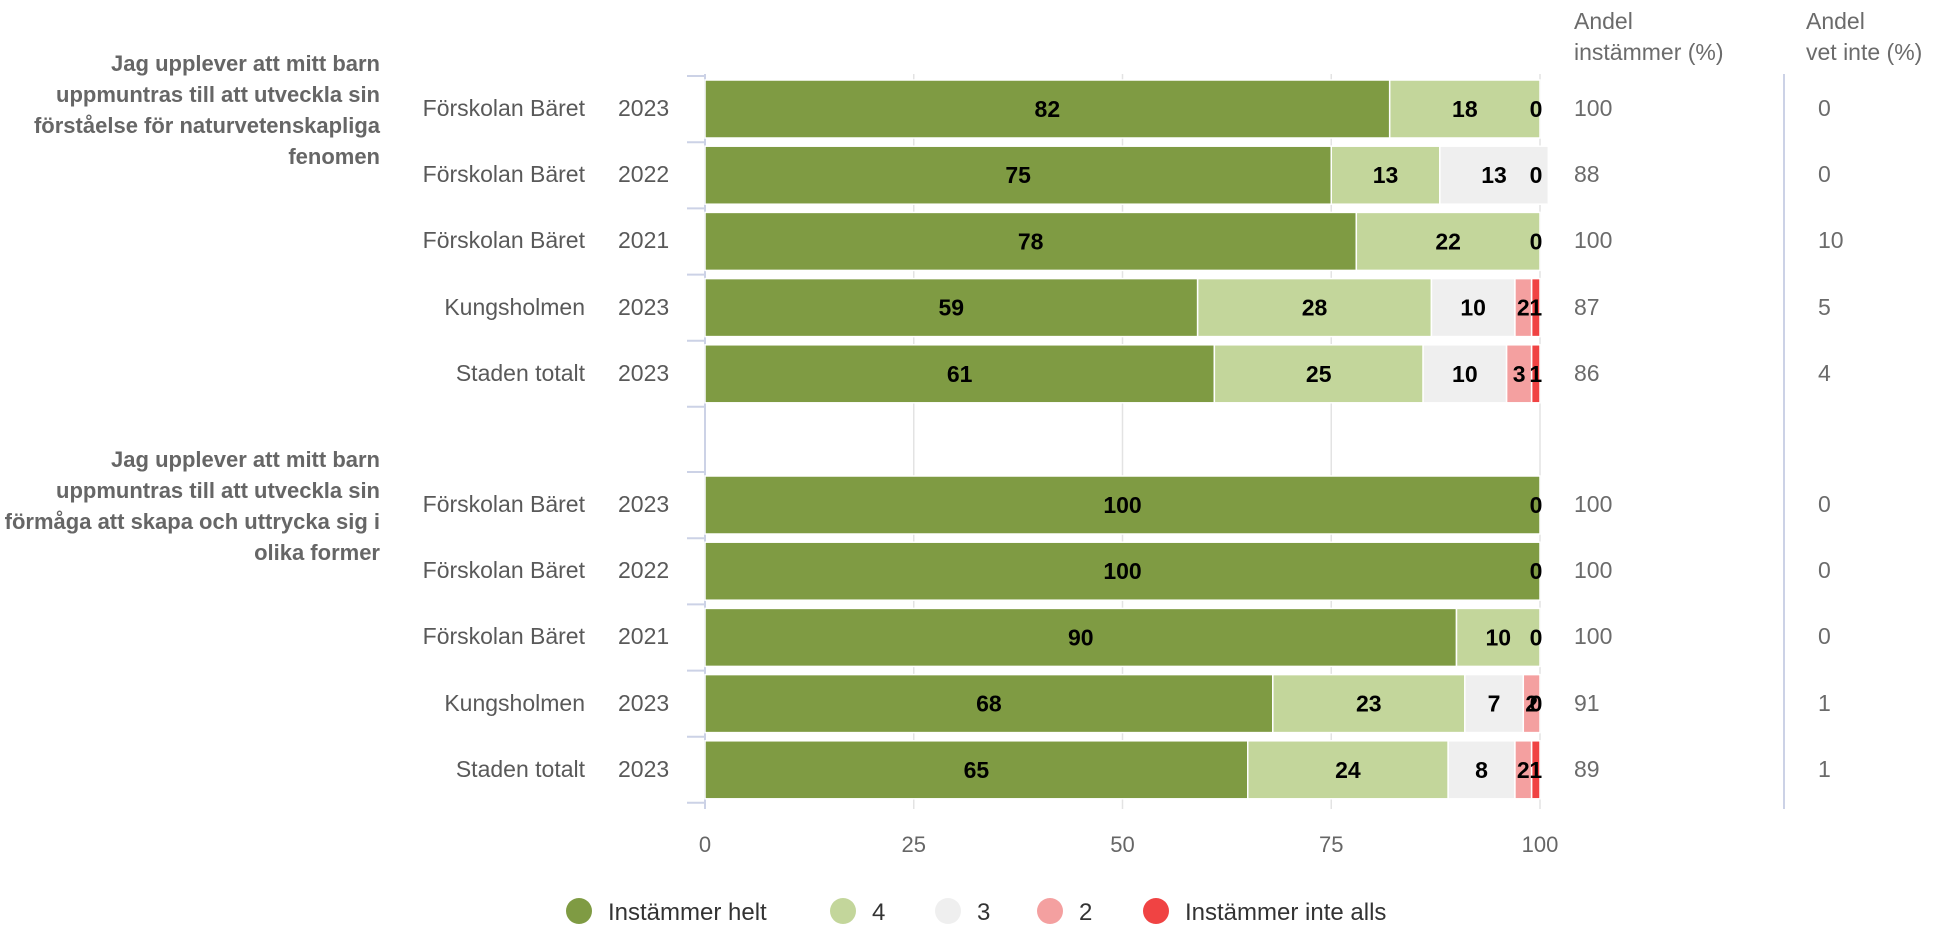  I want to click on data-label: 23, so click(1369, 704).